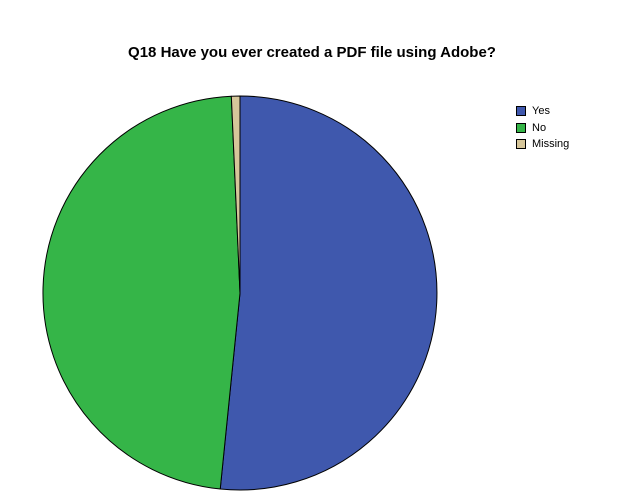  I want to click on legend-label-no: No, so click(539, 127).